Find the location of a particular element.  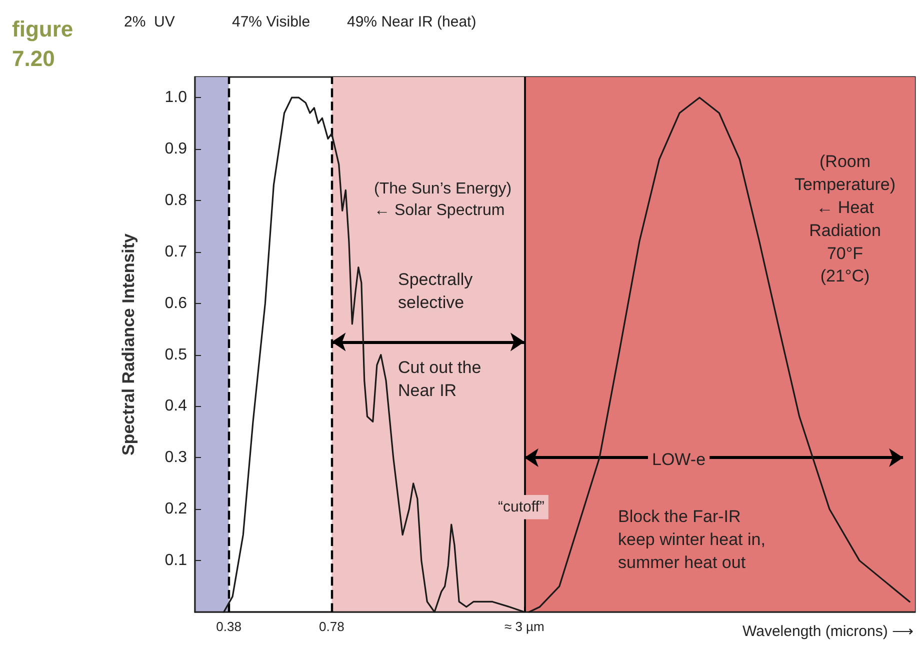

y-tick-label: 0.7 is located at coordinates (176, 251).